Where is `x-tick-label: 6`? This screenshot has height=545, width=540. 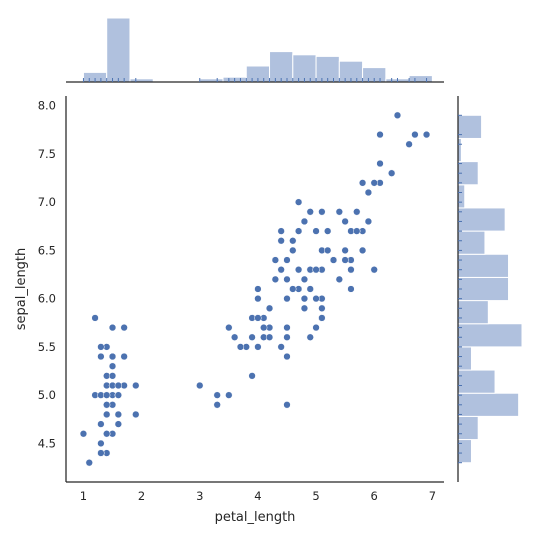 x-tick-label: 6 is located at coordinates (374, 496).